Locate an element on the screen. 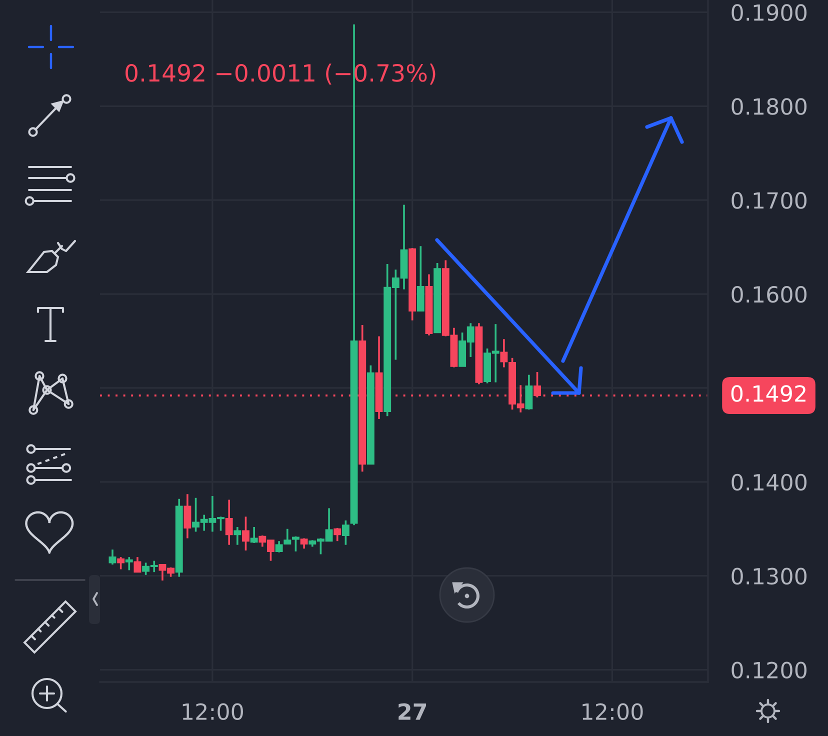  y-tick-label: 0.1800 is located at coordinates (769, 106).